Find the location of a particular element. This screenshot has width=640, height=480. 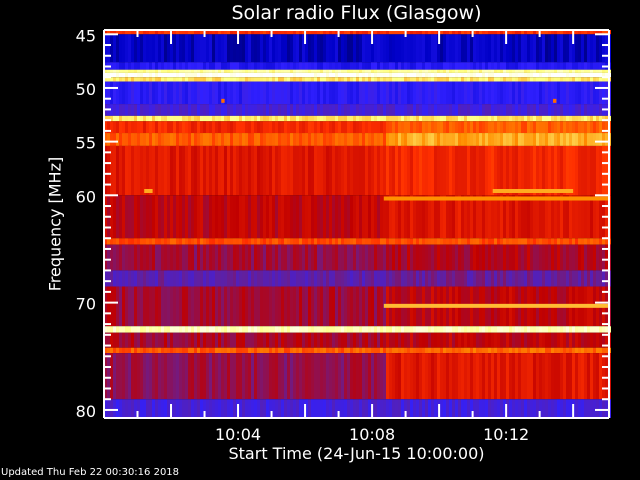

emission-feature is located at coordinates (533, 190).